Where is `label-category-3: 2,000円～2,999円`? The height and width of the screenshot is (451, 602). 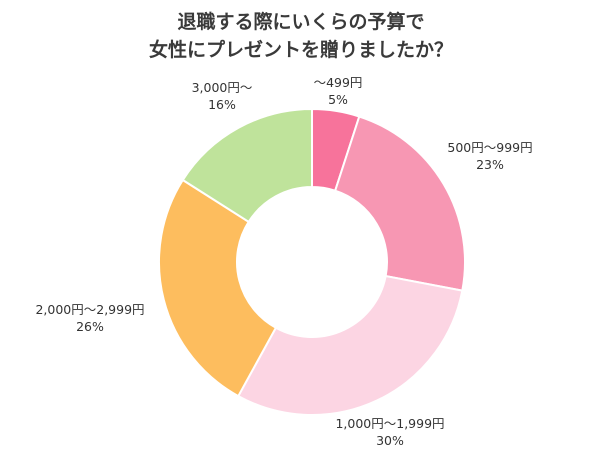
label-category-3: 2,000円～2,999円 is located at coordinates (89, 309).